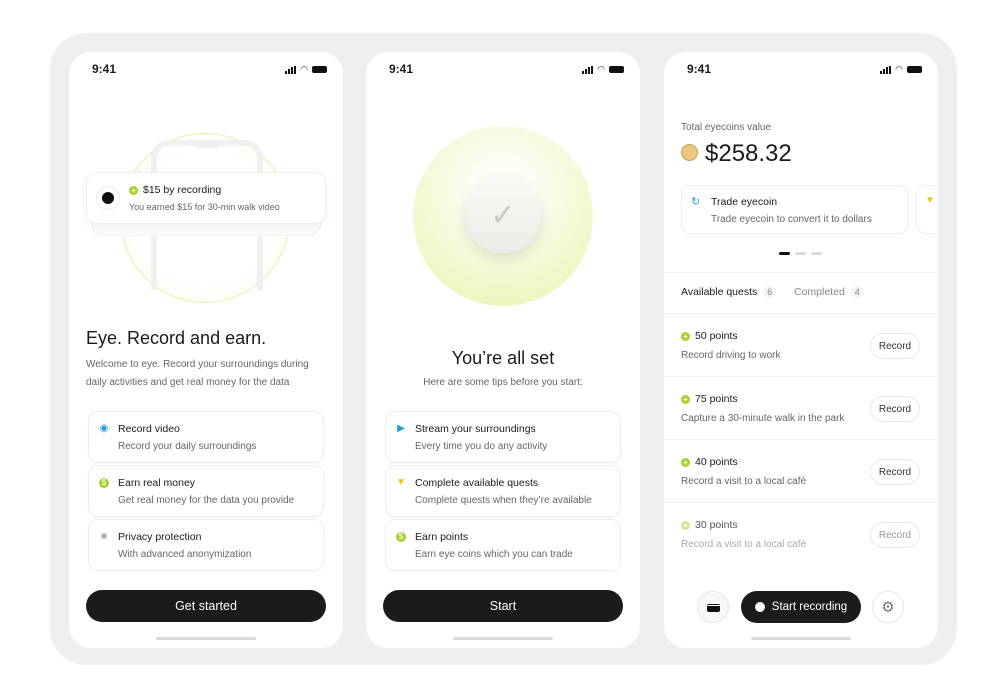  Describe the element at coordinates (731, 355) in the screenshot. I see `quest-desc: Record driving to work` at that location.